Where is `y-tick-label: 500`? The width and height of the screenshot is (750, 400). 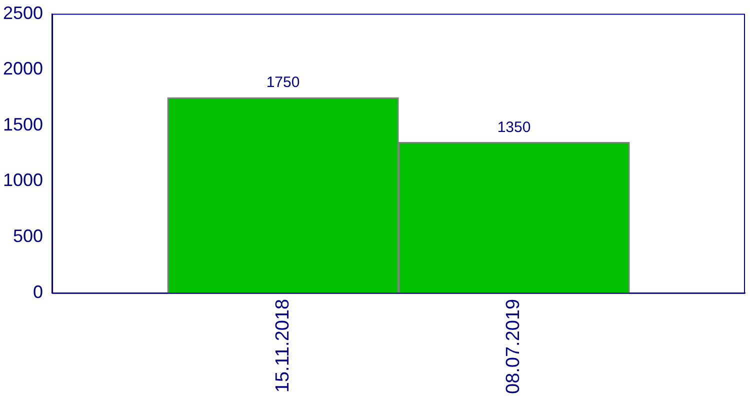
y-tick-label: 500 is located at coordinates (28, 236).